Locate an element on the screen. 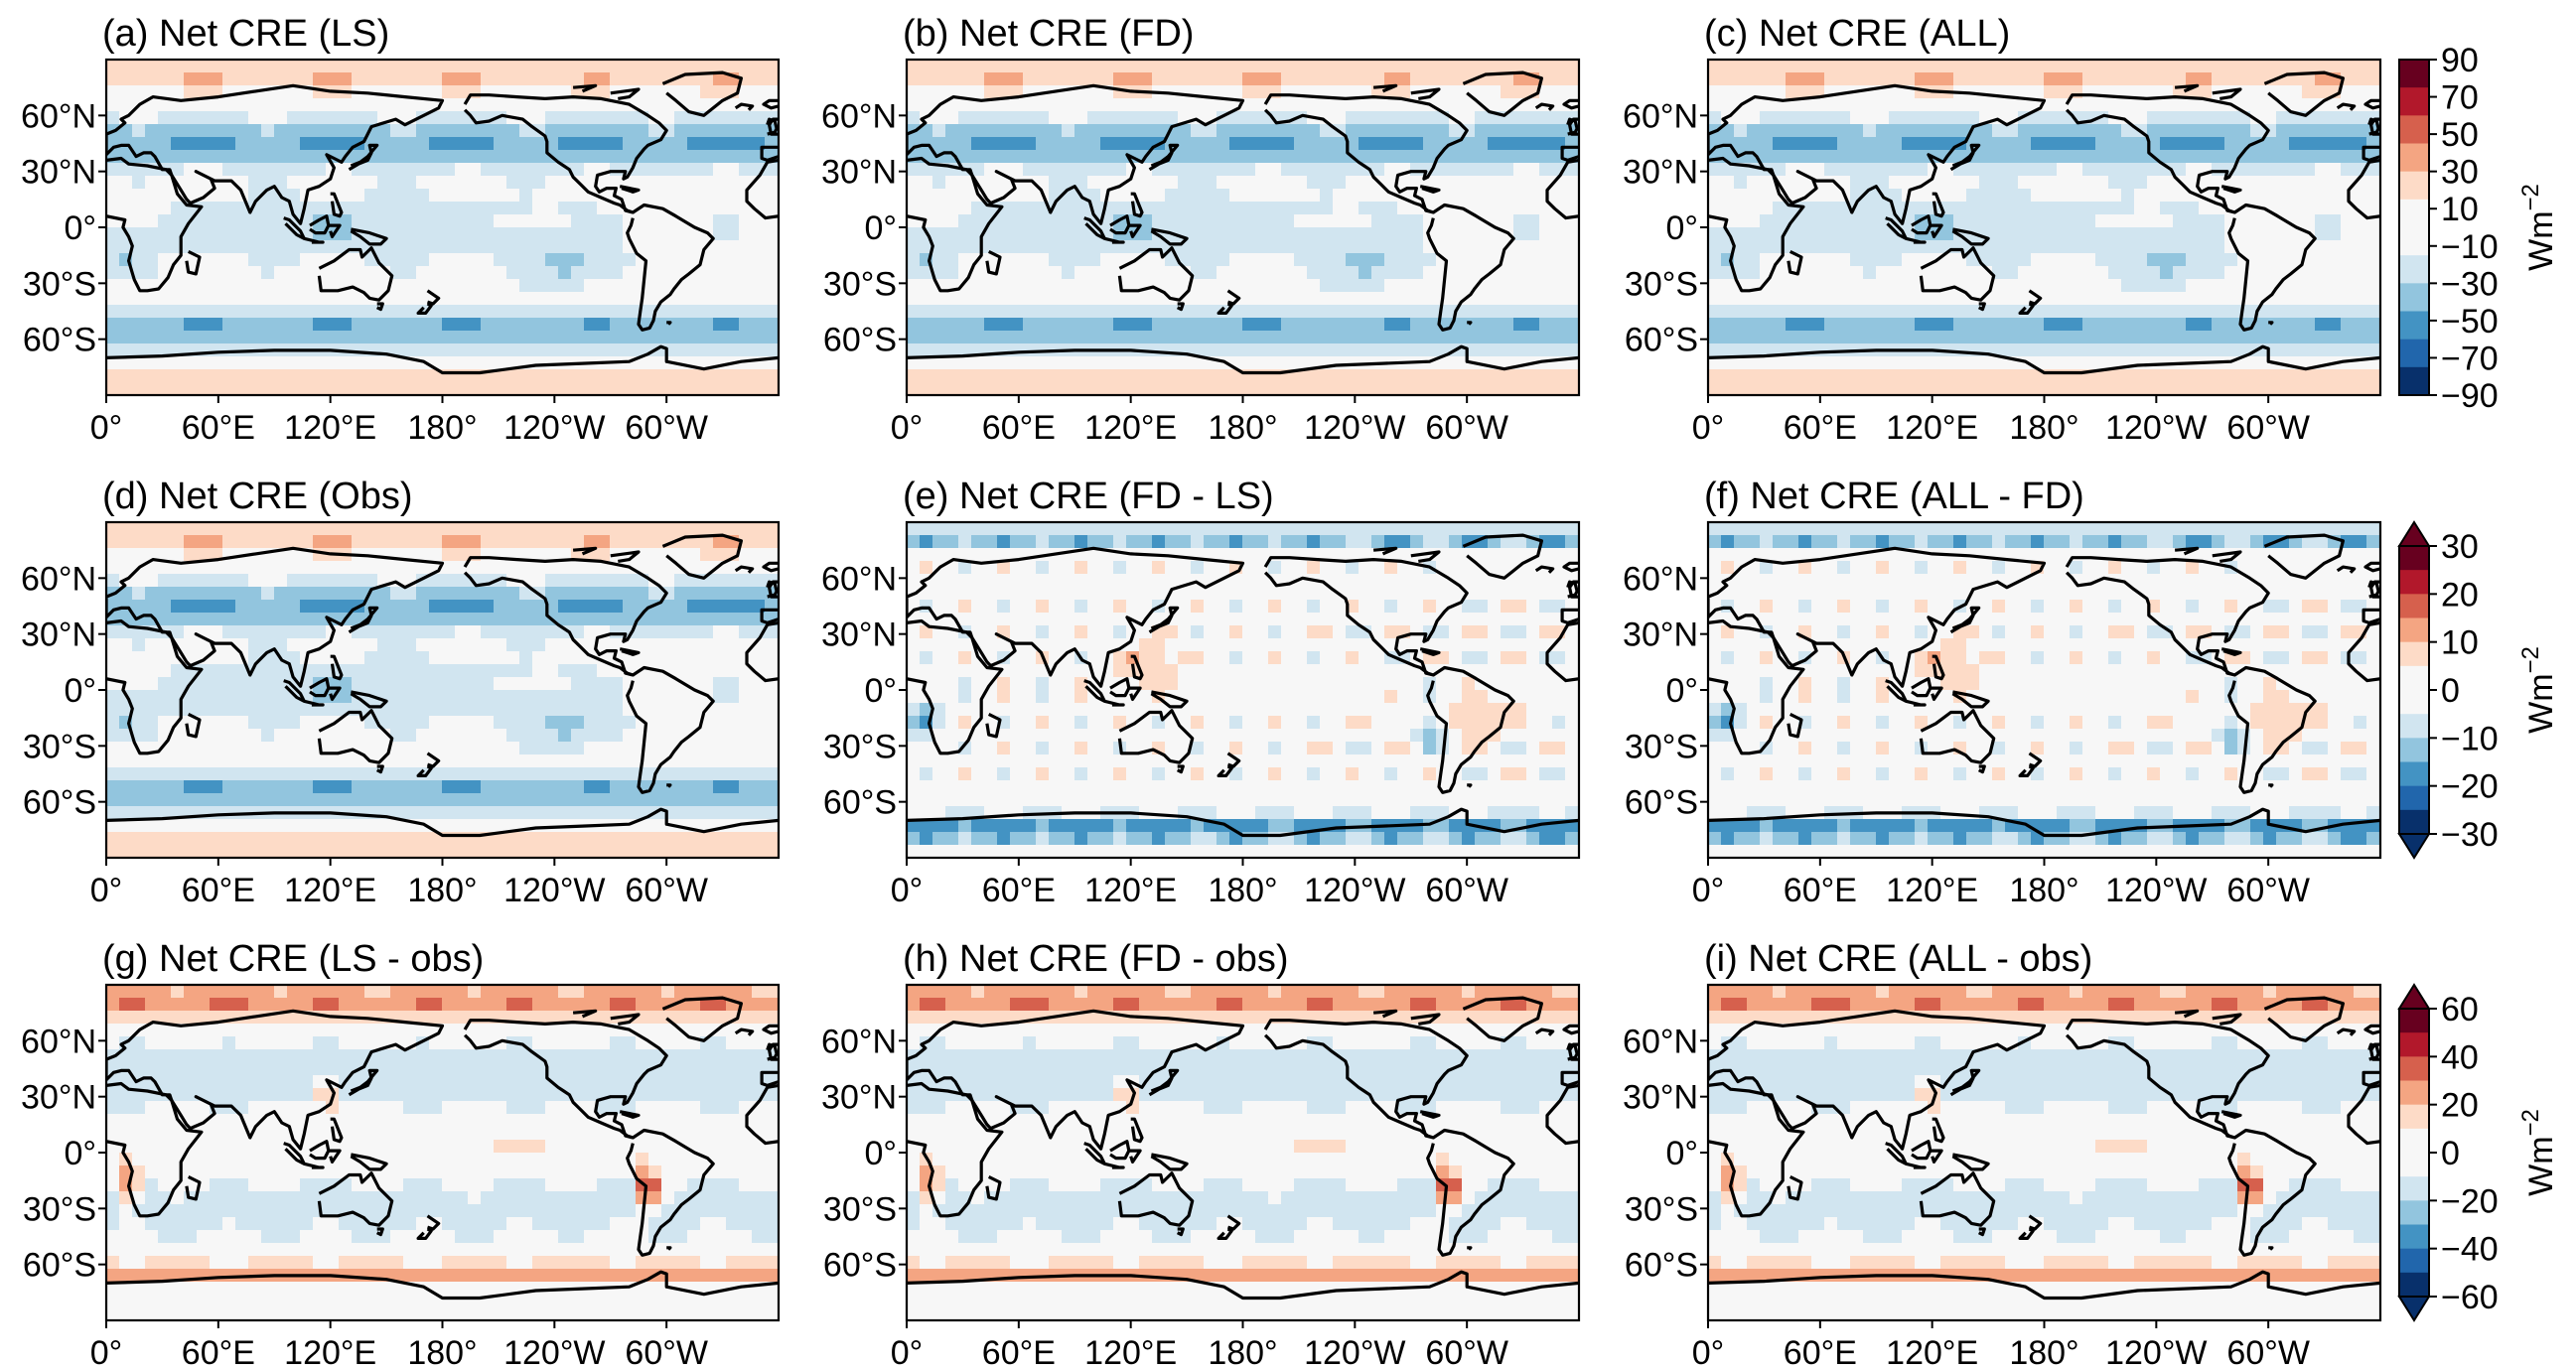 Image resolution: width=2576 pixels, height=1370 pixels. colorbar-tick-label: 30 is located at coordinates (2460, 173).